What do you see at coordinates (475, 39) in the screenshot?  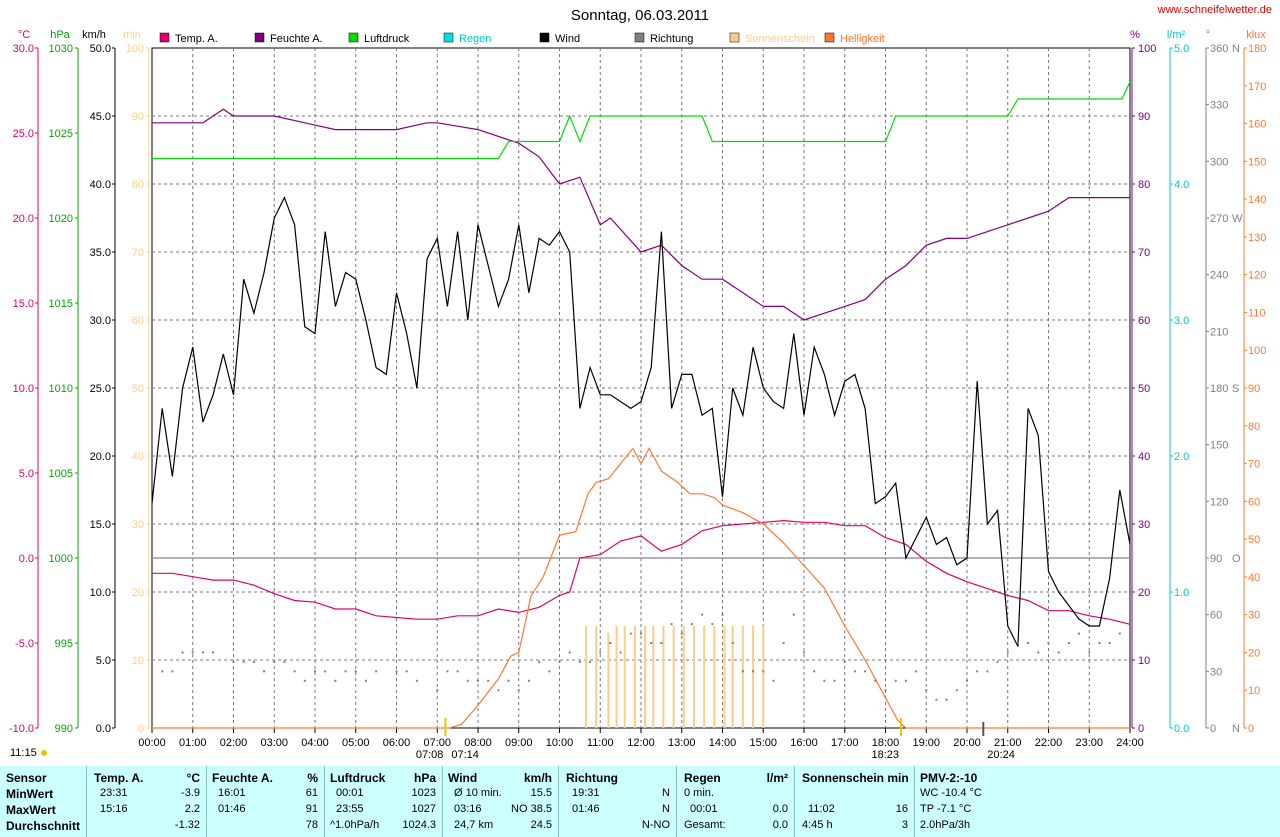 I see `legend-label-3: Regen` at bounding box center [475, 39].